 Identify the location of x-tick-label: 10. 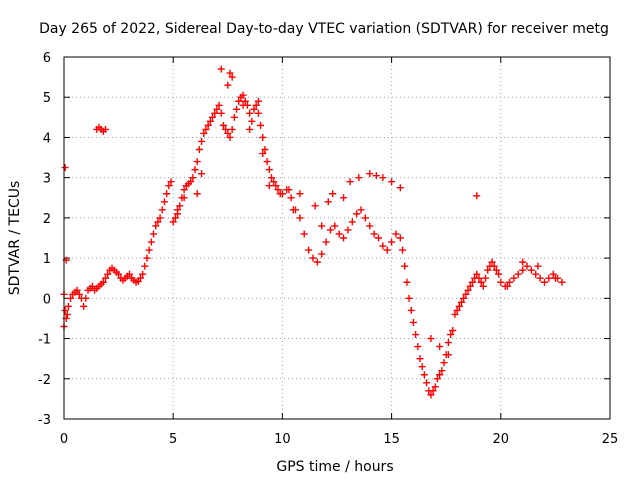
(282, 439).